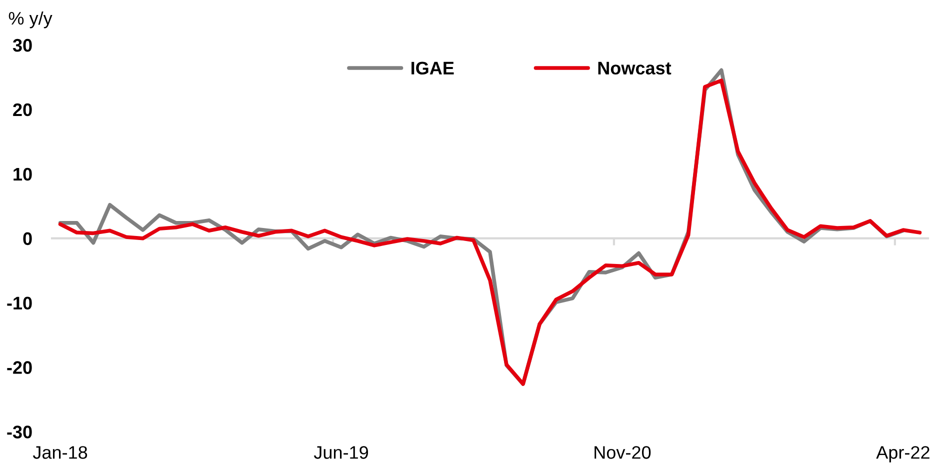  Describe the element at coordinates (635, 68) in the screenshot. I see `legend-label: Nowcast` at that location.